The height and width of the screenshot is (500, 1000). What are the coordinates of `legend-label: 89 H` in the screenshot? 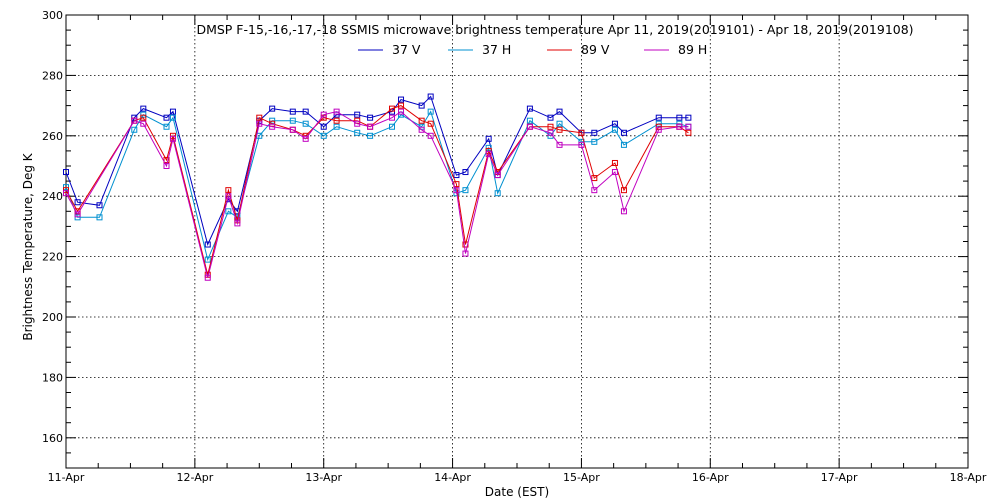 It's located at (692, 49).